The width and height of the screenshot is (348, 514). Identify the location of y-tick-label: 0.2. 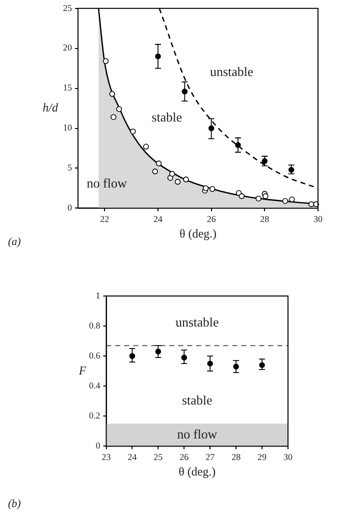
(94, 415).